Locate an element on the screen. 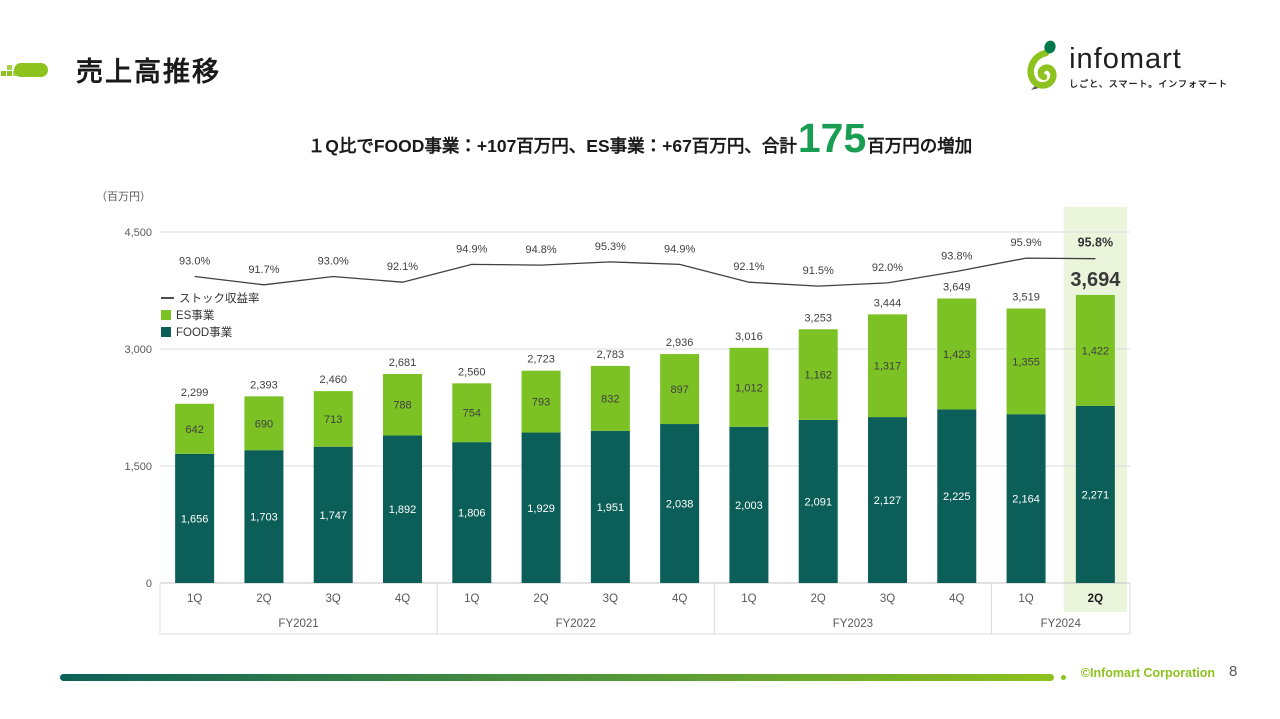 The height and width of the screenshot is (719, 1280). total-label: 3,016 is located at coordinates (749, 337).